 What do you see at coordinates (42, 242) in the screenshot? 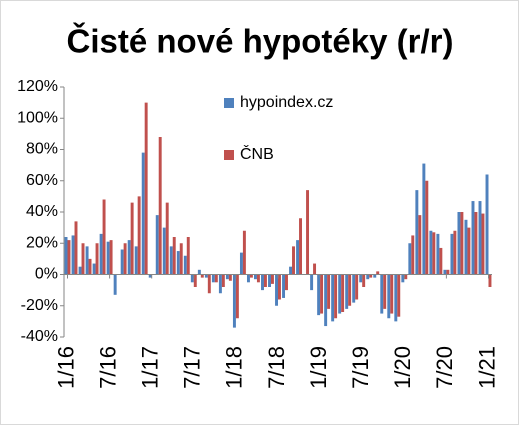
I see `y-tick-label: 20%` at bounding box center [42, 242].